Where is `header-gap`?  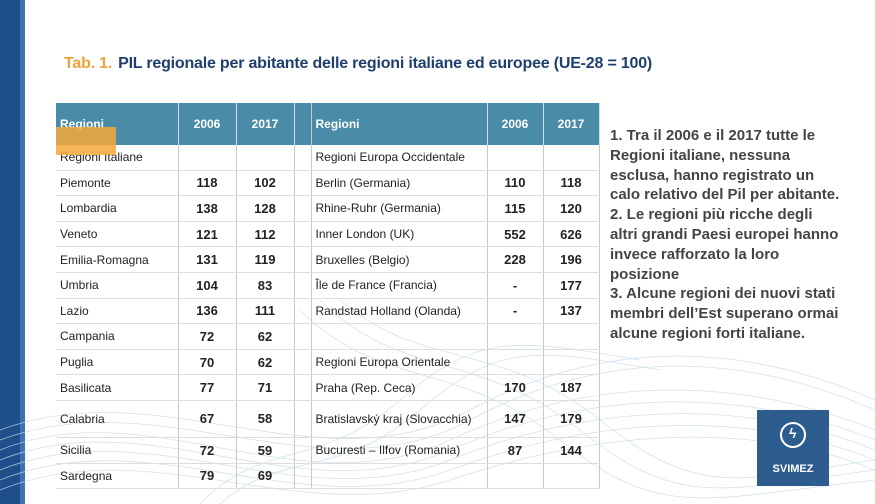 header-gap is located at coordinates (302, 124).